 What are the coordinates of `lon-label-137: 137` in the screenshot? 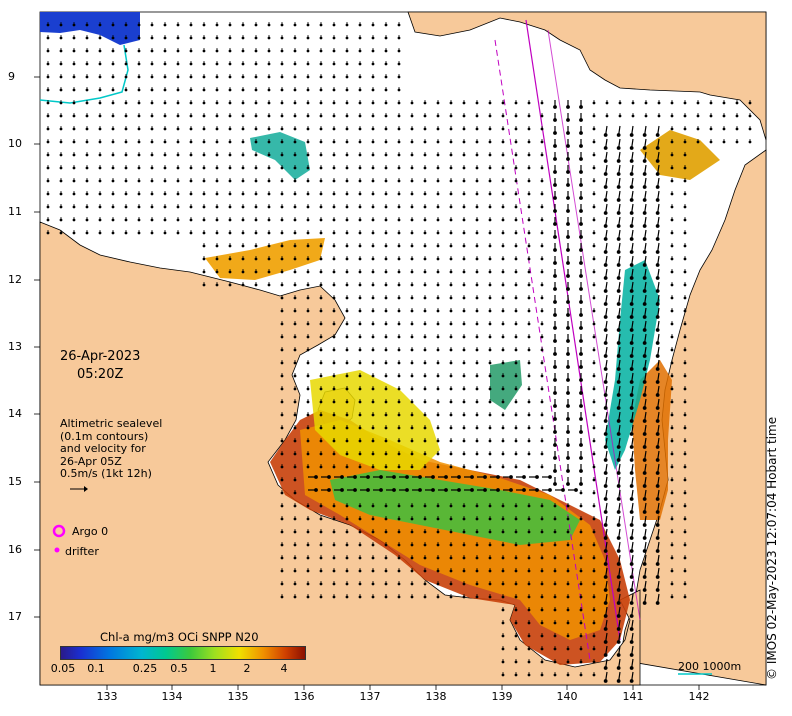 It's located at (370, 696).